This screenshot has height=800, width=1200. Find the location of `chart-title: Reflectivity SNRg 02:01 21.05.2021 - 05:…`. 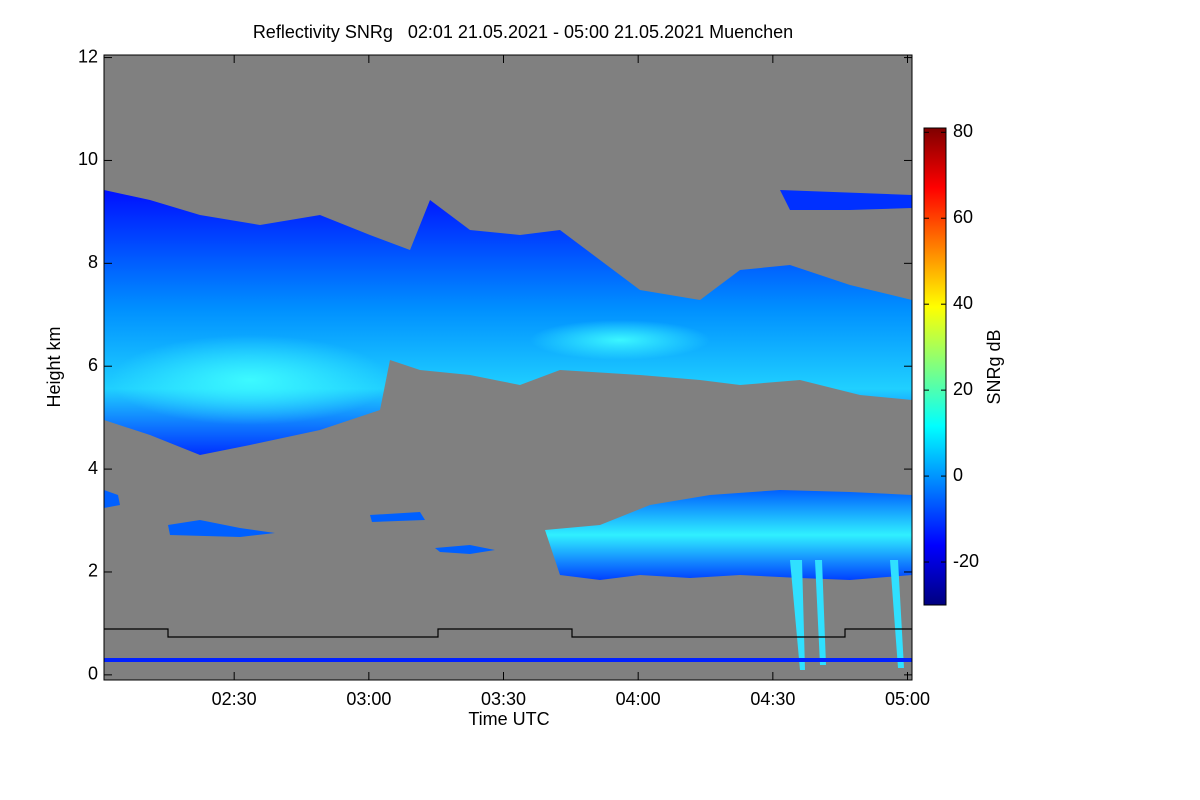

chart-title: Reflectivity SNRg 02:01 21.05.2021 - 05:… is located at coordinates (523, 32).